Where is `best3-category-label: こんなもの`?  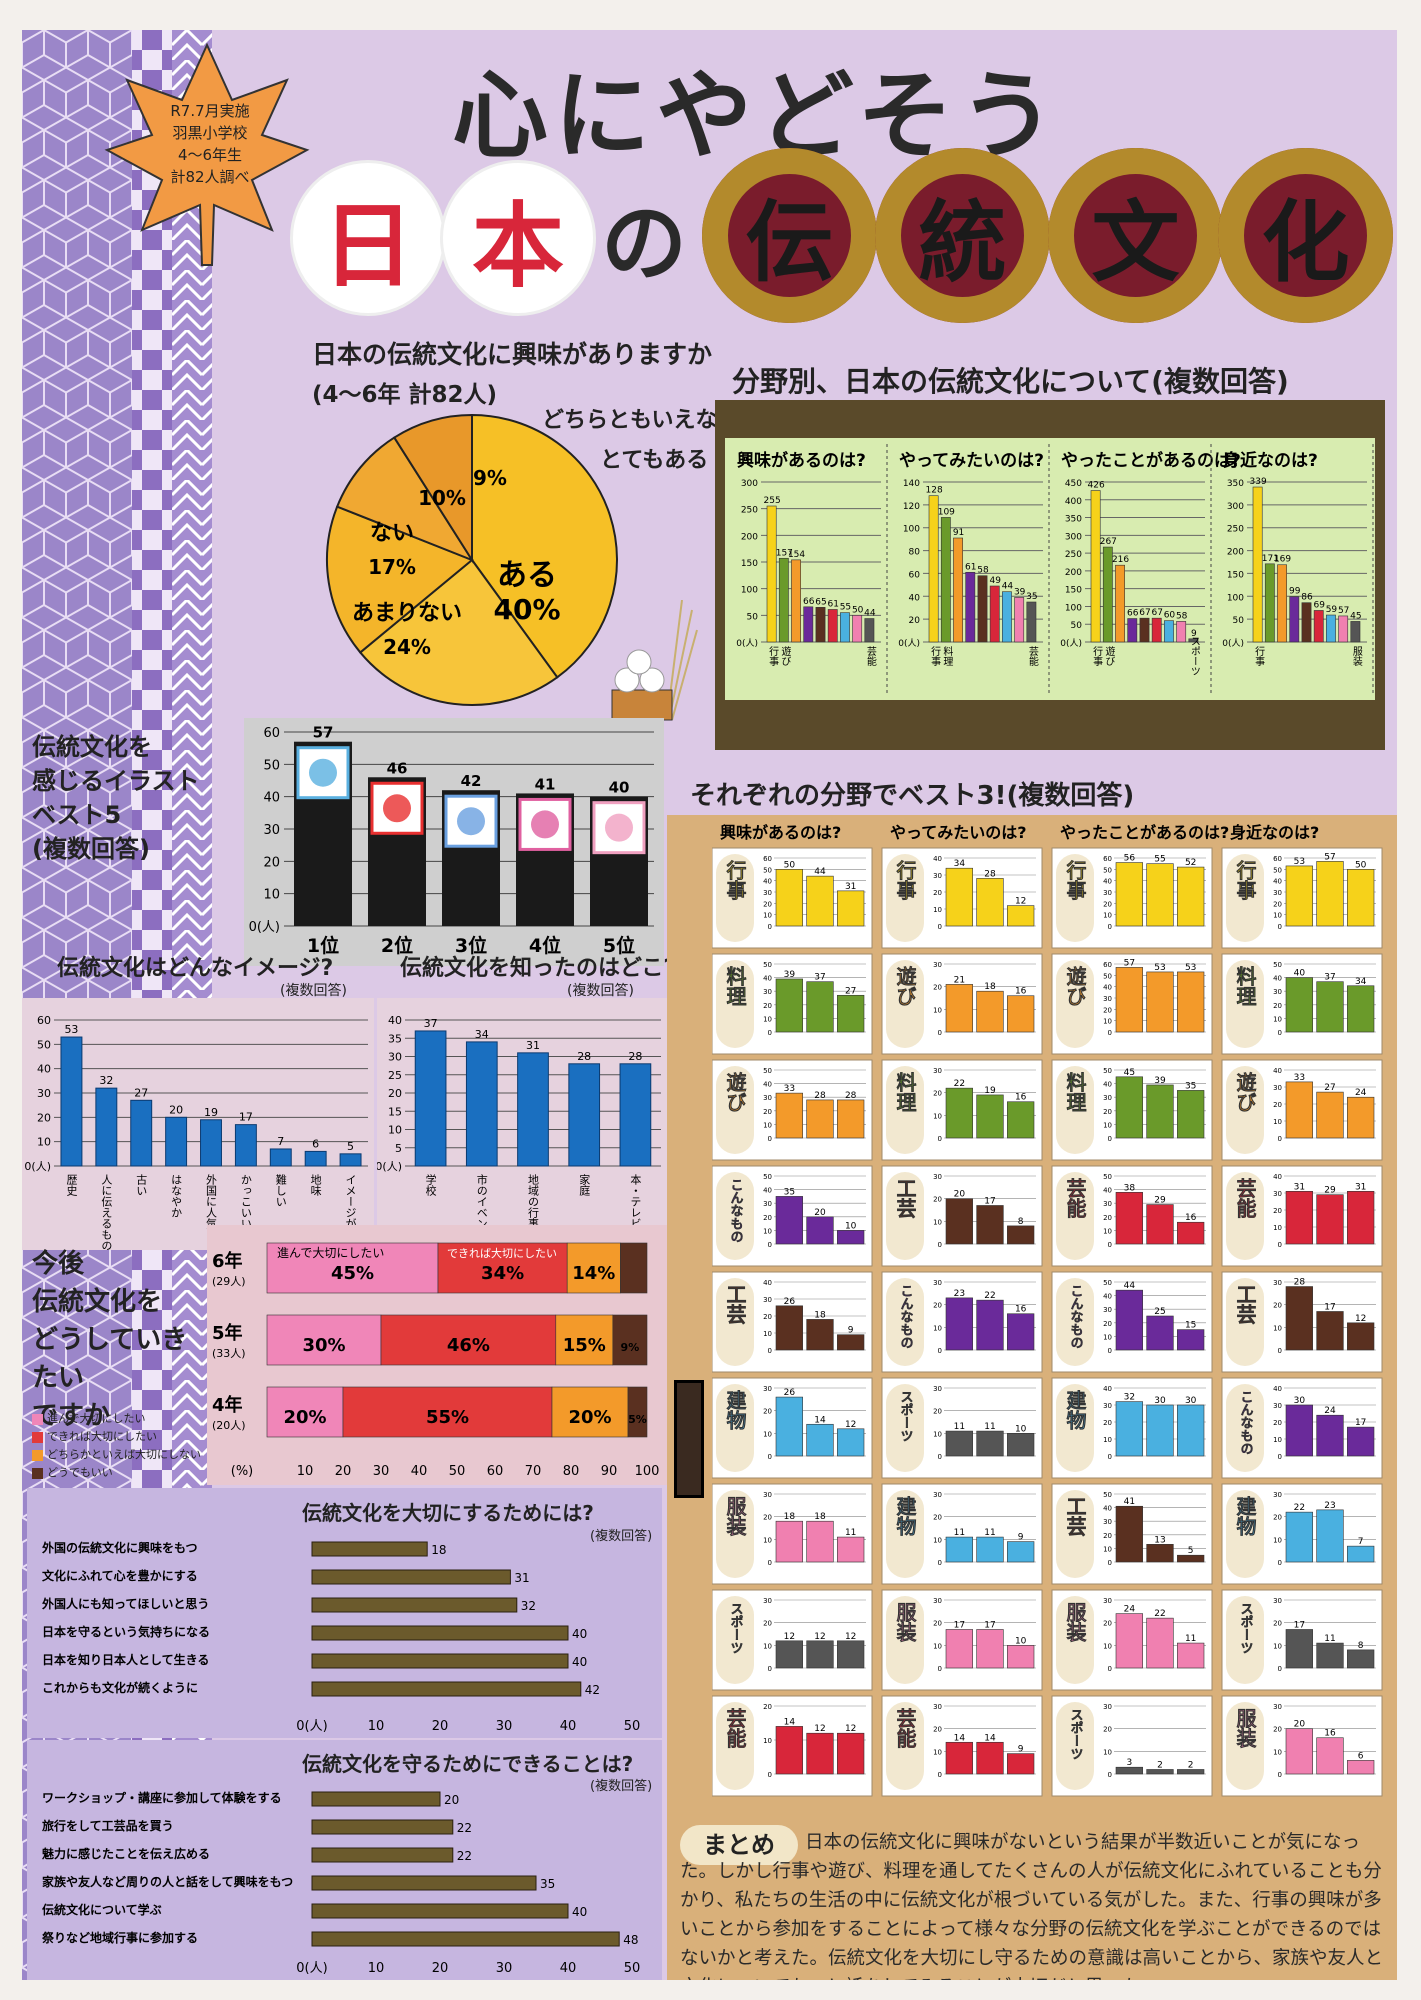 best3-category-label: こんなもの is located at coordinates (736, 1210).